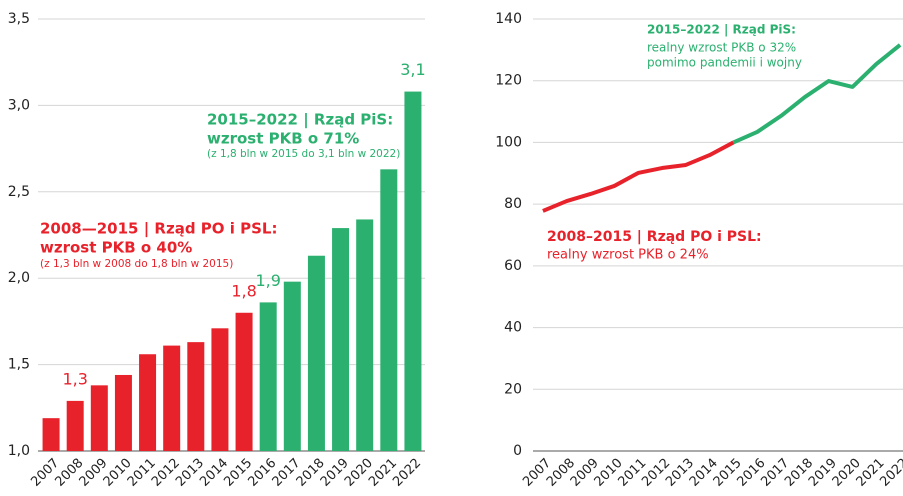  What do you see at coordinates (243, 290) in the screenshot?
I see `value-label: 1,8` at bounding box center [243, 290].